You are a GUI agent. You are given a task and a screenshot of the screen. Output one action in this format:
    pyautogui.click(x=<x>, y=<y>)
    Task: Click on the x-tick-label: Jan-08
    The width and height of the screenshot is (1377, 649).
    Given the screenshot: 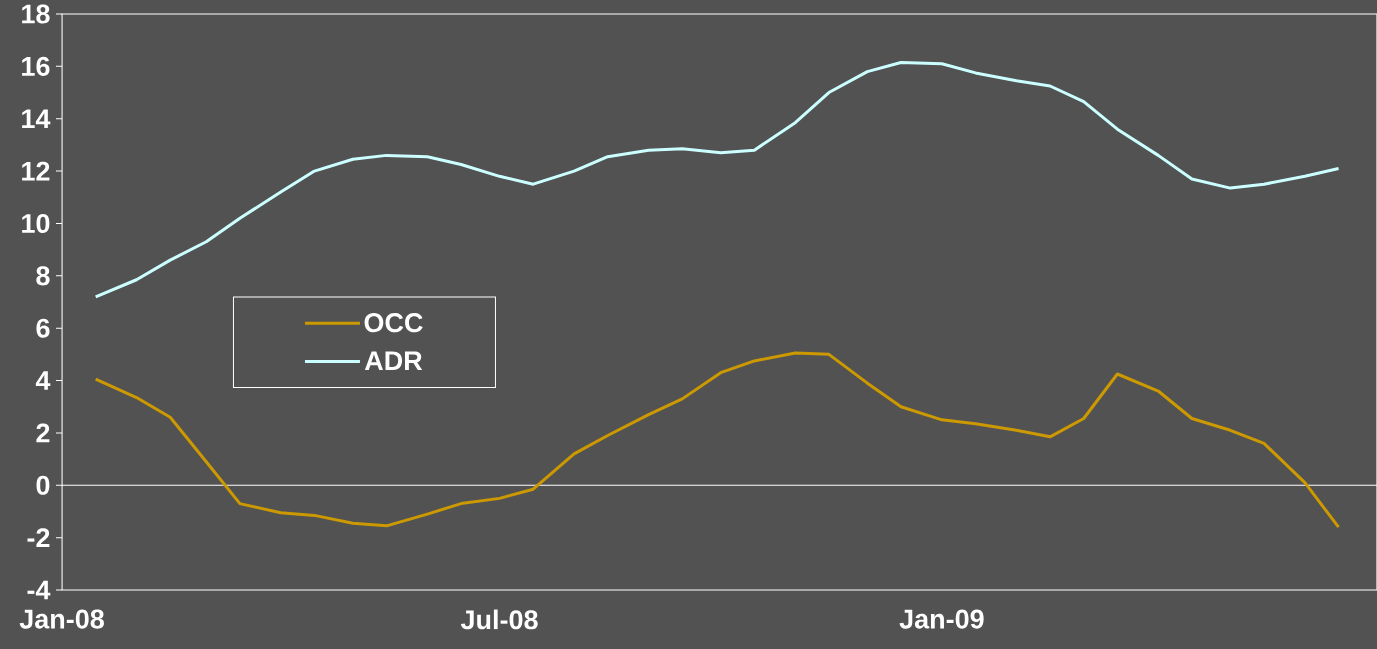 What is the action you would take?
    pyautogui.click(x=61, y=619)
    